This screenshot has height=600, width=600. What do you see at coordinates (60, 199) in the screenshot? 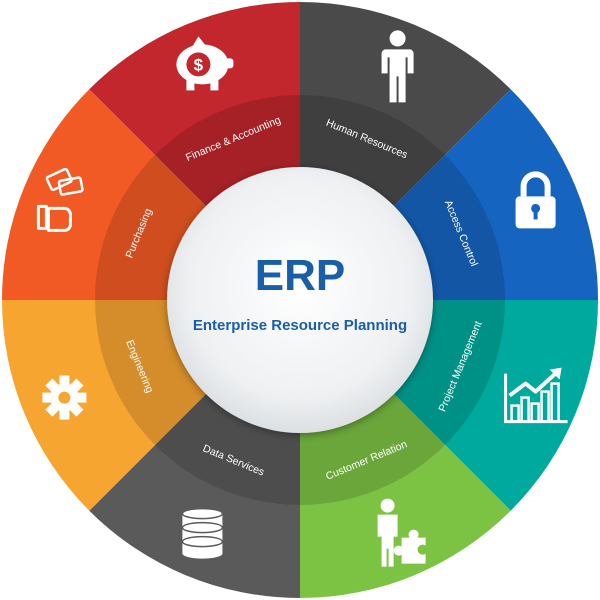
I see `hand-money-icon` at bounding box center [60, 199].